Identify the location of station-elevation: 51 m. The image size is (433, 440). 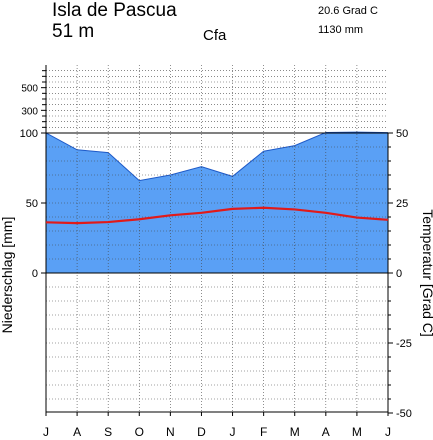
(73, 31).